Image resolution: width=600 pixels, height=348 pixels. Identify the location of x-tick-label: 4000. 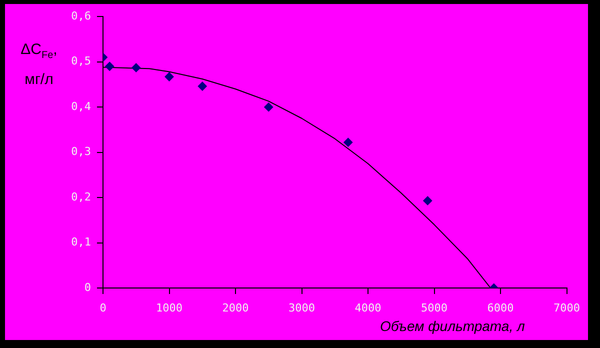
(368, 307).